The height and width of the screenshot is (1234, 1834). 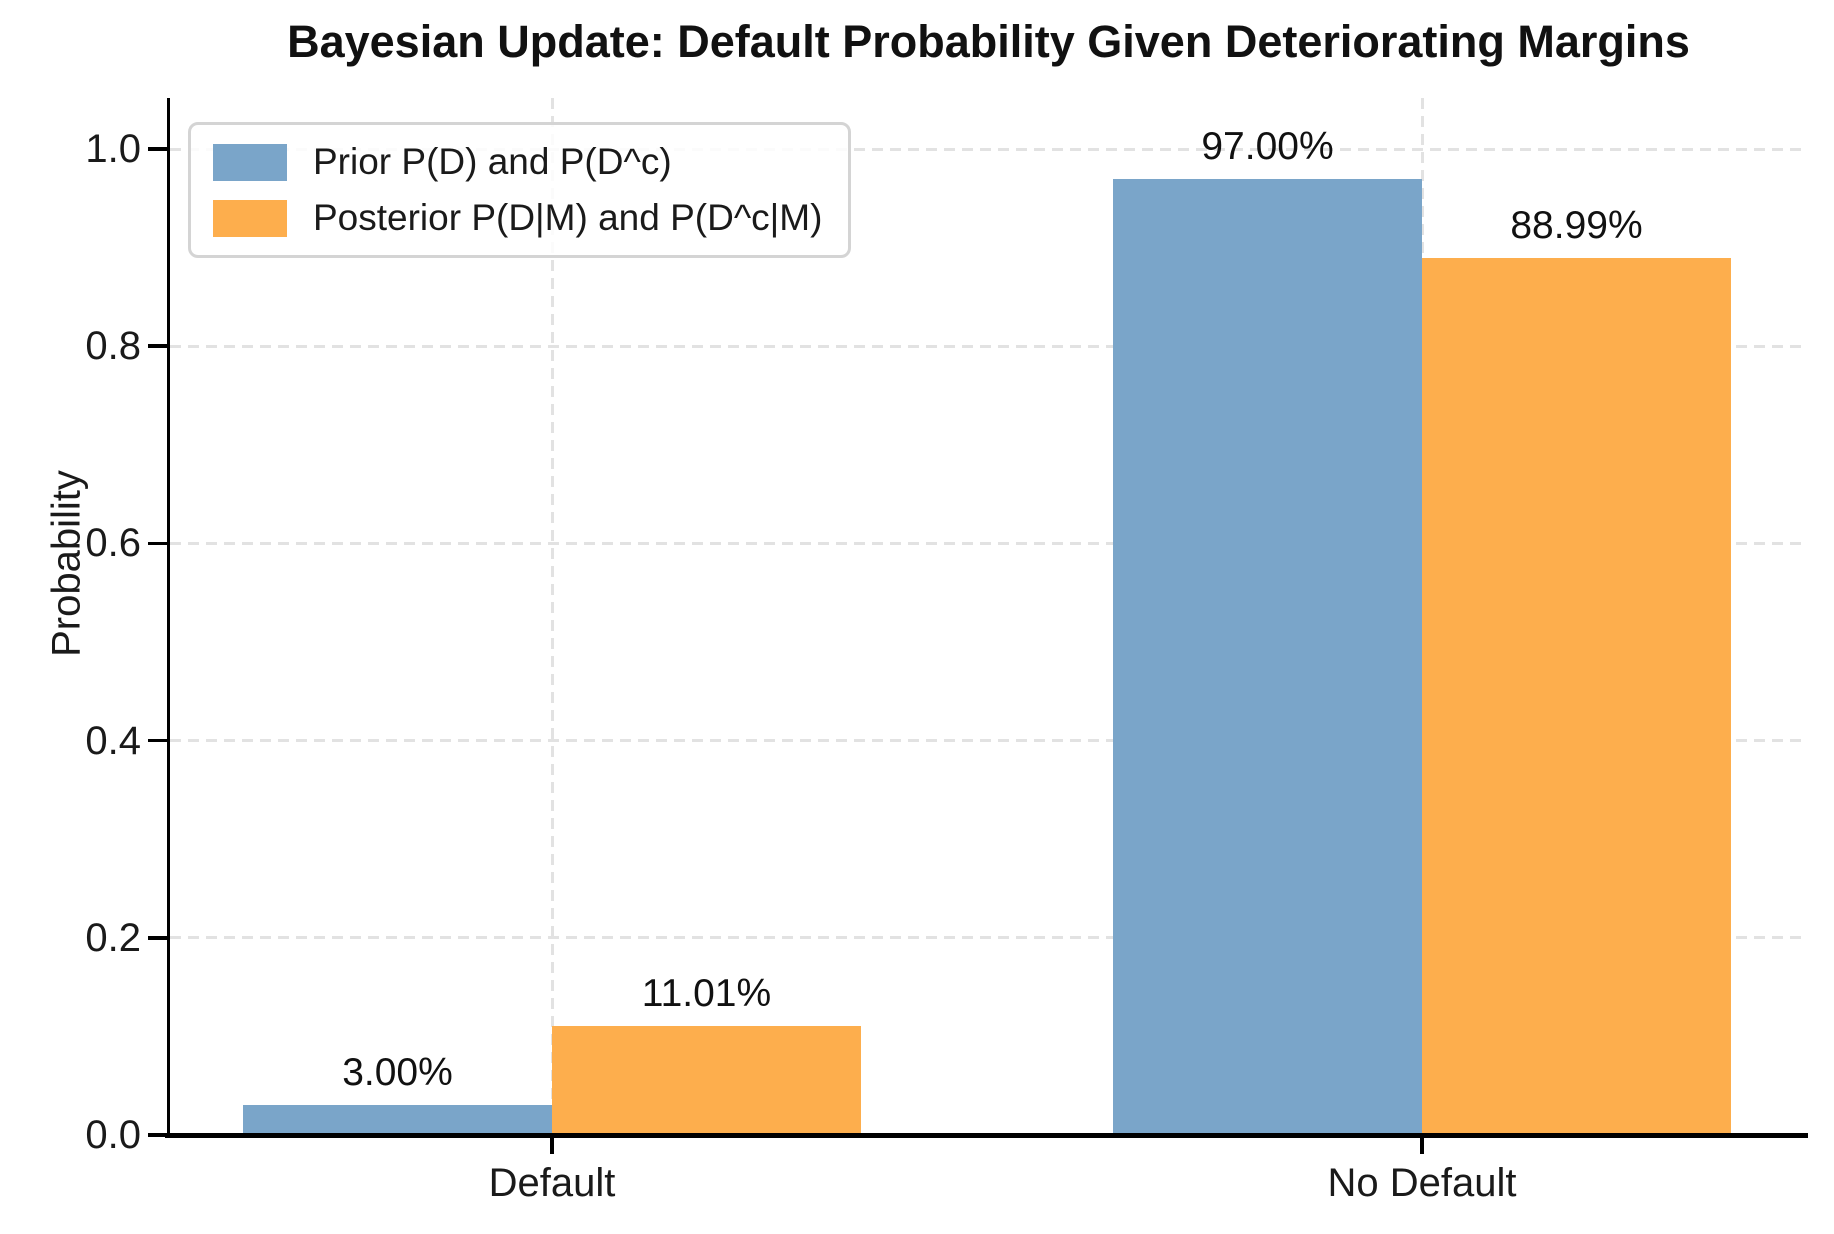 I want to click on legend-label: Prior P(D) and P(D^c), so click(x=492, y=161).